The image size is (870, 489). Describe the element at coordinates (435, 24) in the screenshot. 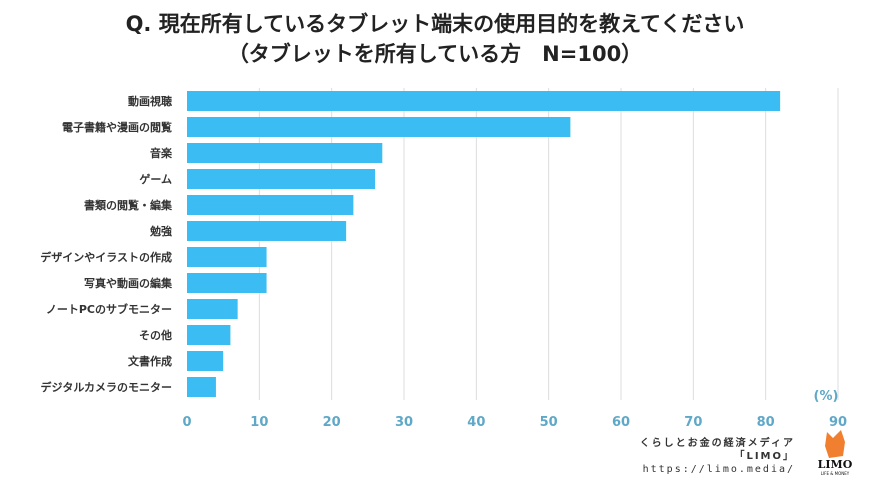

I see `chart-title: Q. 現在所有しているタブレット端末の使用目的を教えてください` at that location.